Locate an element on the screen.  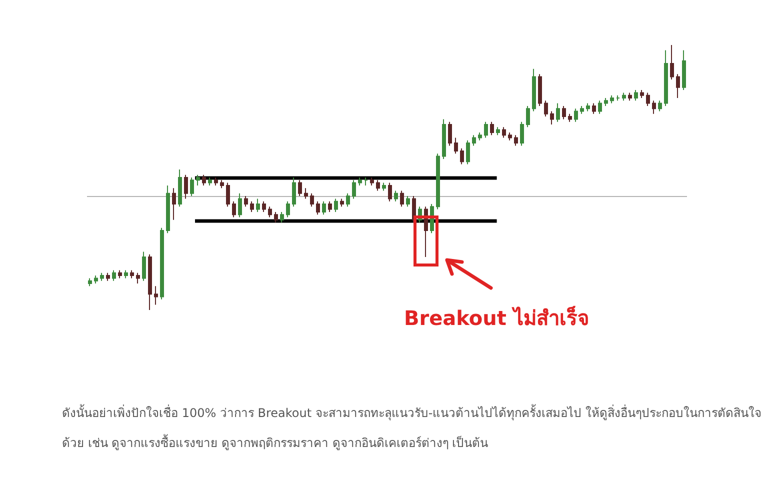
annotation: Breakout ไม่สำเร็จ is located at coordinates (497, 318).